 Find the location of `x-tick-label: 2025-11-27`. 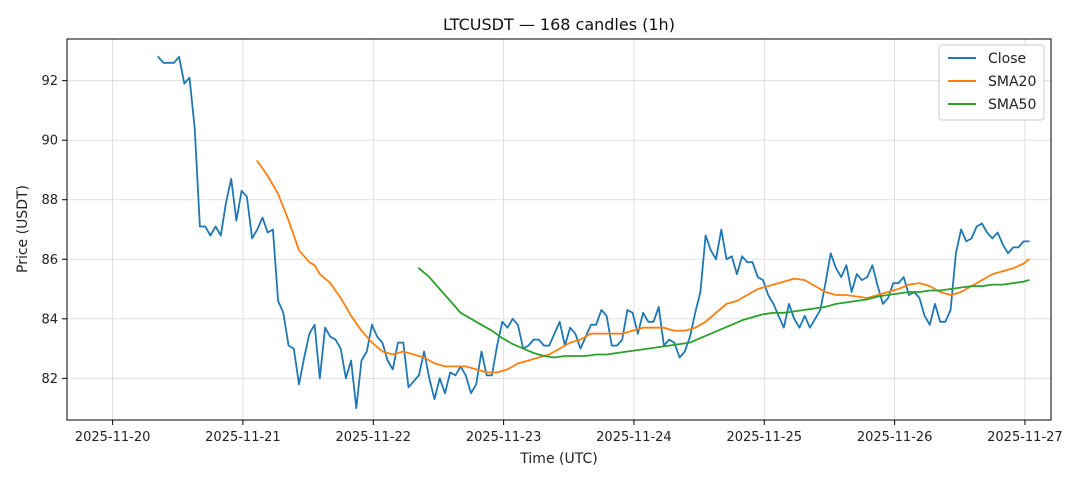

x-tick-label: 2025-11-27 is located at coordinates (1025, 437).